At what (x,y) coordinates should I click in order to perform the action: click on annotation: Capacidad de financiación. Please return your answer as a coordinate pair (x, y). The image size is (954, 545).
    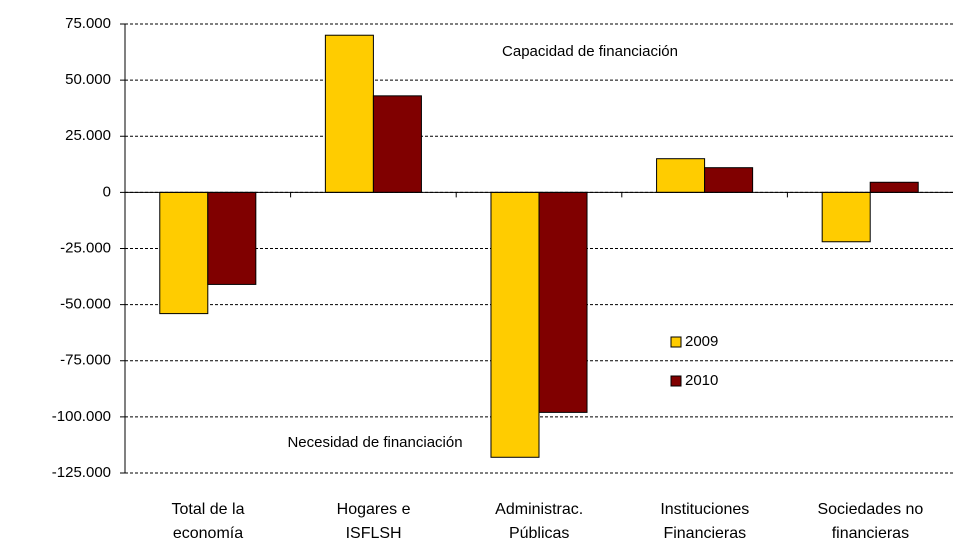
    Looking at the image, I should click on (590, 51).